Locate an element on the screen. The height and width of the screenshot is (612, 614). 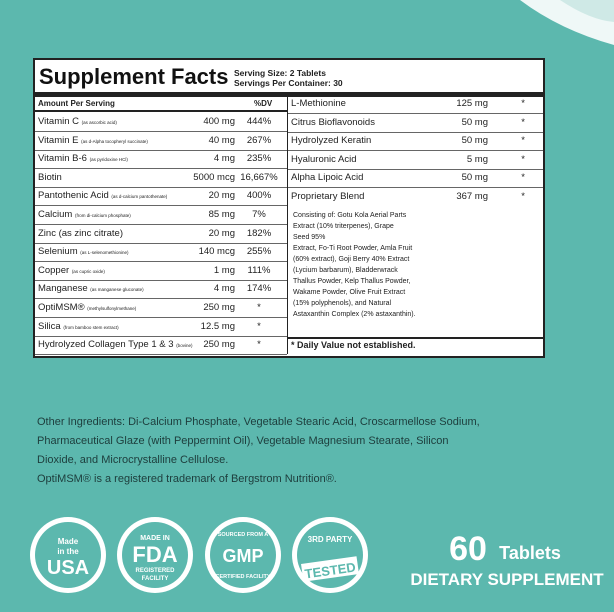
badge-text: CERTIFIED FACILITY is located at coordinates (243, 577).